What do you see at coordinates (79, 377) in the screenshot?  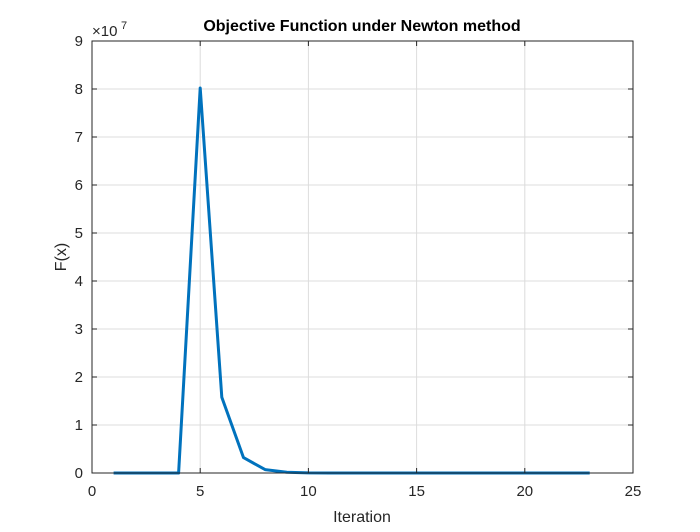 I see `y-tick-label: 2` at bounding box center [79, 377].